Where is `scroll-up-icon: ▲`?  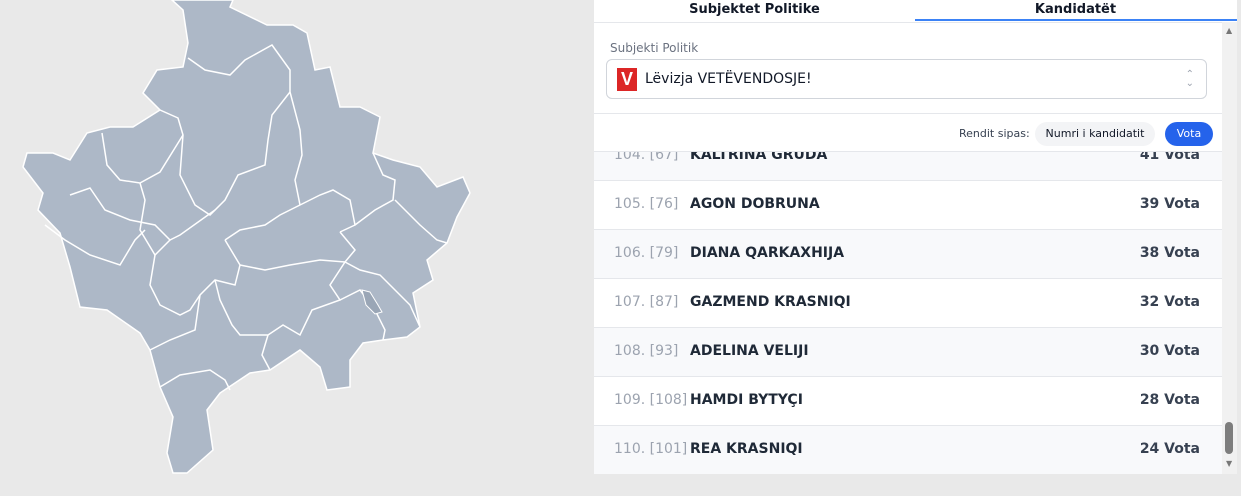 scroll-up-icon: ▲ is located at coordinates (1229, 30).